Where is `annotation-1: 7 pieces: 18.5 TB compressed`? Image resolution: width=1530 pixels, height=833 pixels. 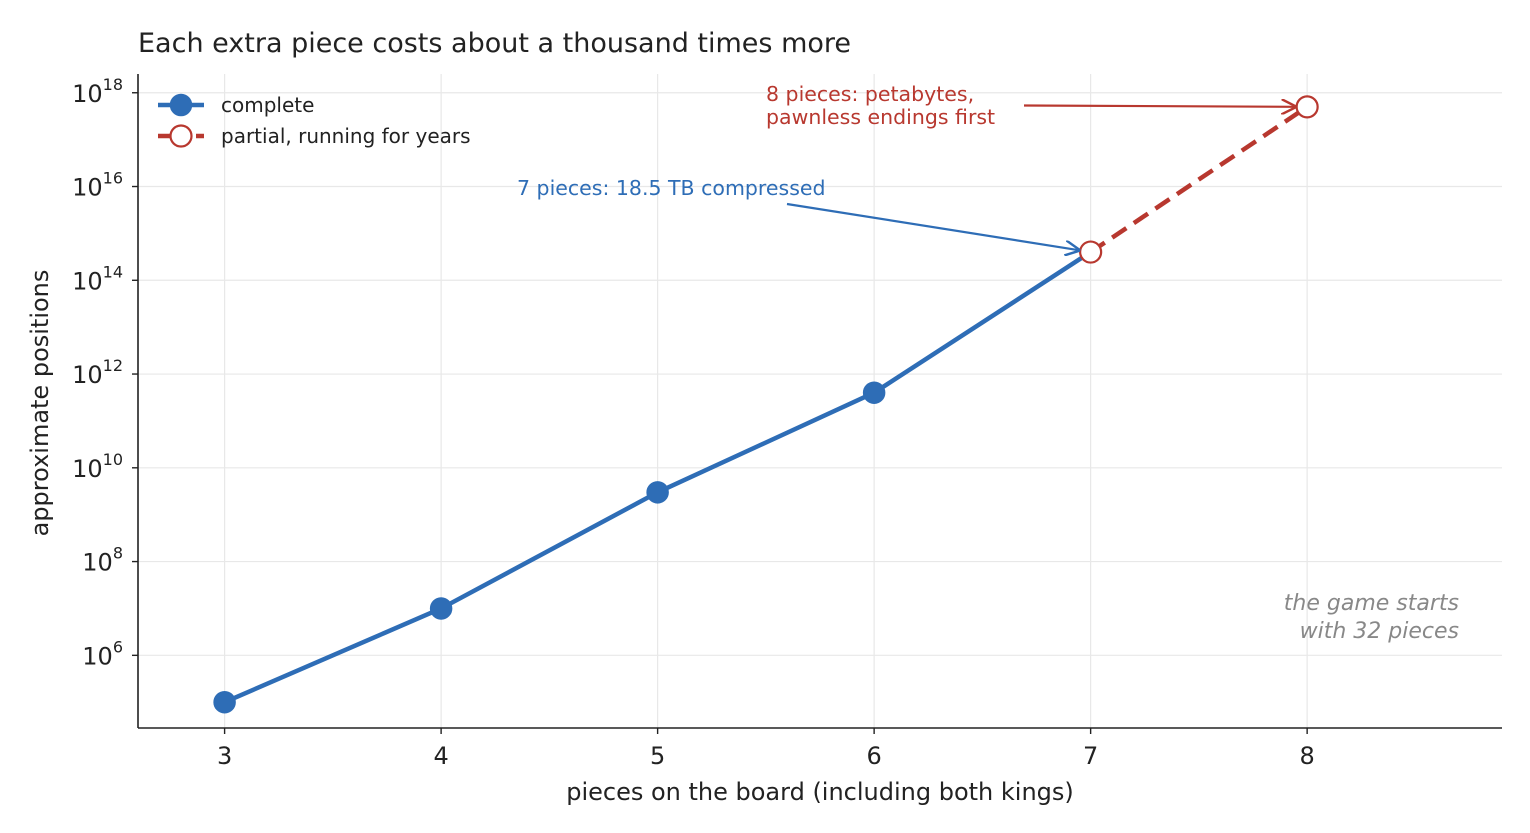
annotation-1: 7 pieces: 18.5 TB compressed is located at coordinates (671, 188).